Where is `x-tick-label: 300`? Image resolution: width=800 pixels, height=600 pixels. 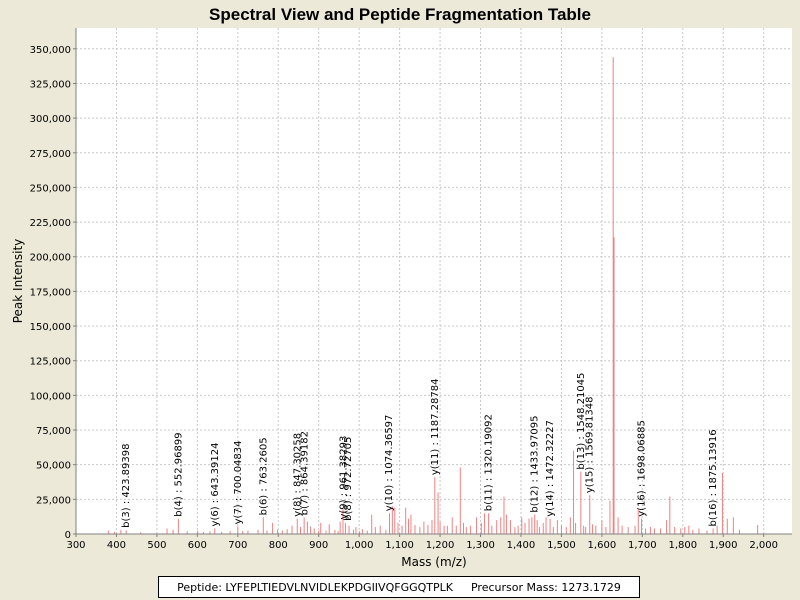
x-tick-label: 300 is located at coordinates (75, 545).